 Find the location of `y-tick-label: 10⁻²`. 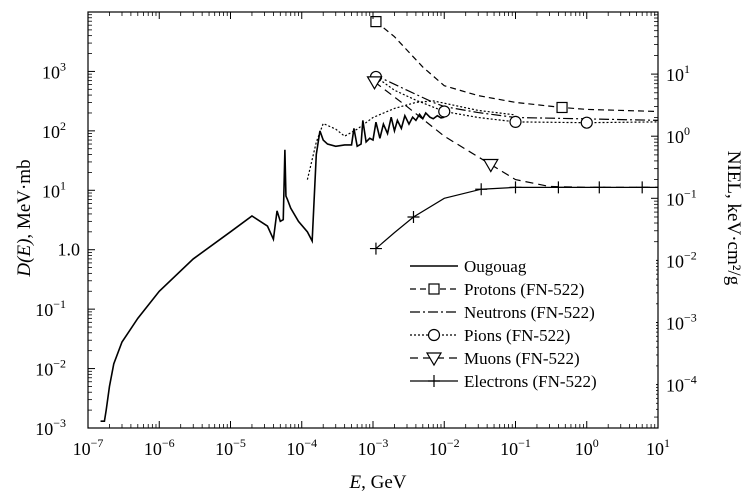

y-tick-label: 10⁻² is located at coordinates (50, 368).